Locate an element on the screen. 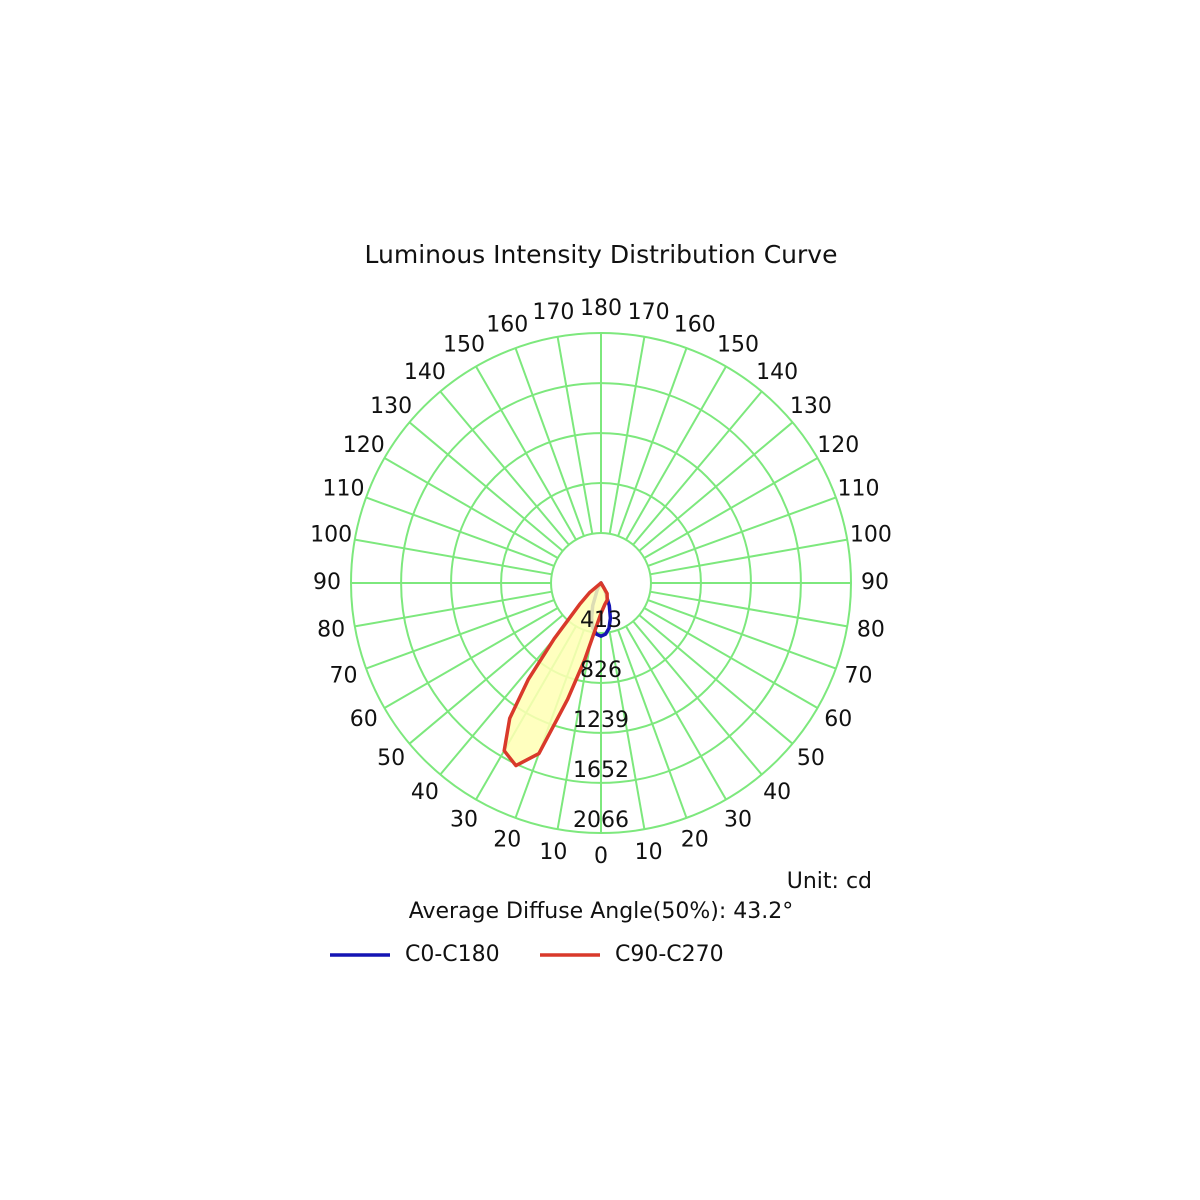  r-tick-label: 826 is located at coordinates (601, 670).